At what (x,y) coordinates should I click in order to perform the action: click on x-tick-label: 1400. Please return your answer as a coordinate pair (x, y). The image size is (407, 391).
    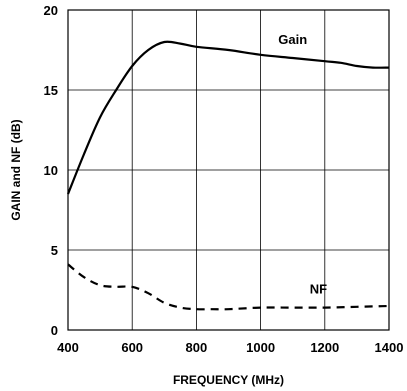
    Looking at the image, I should click on (389, 347).